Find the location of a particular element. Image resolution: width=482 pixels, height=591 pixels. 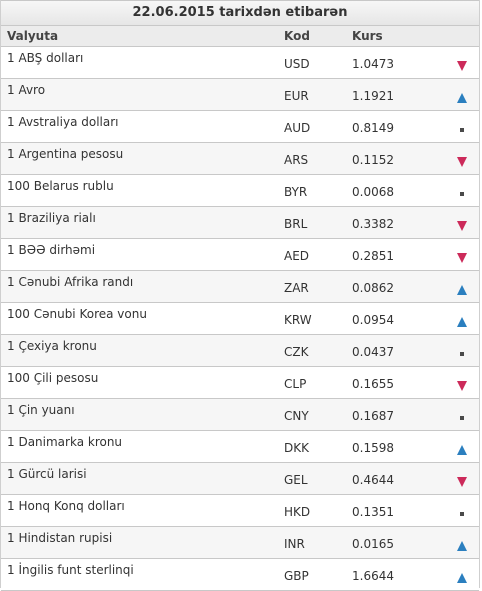

column-header-rate: Kurs is located at coordinates (367, 36).